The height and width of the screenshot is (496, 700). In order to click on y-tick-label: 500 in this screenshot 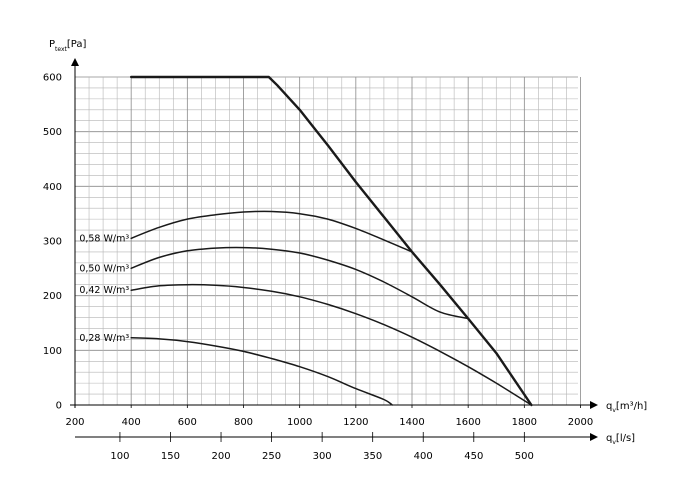, I will do `click(52, 132)`.